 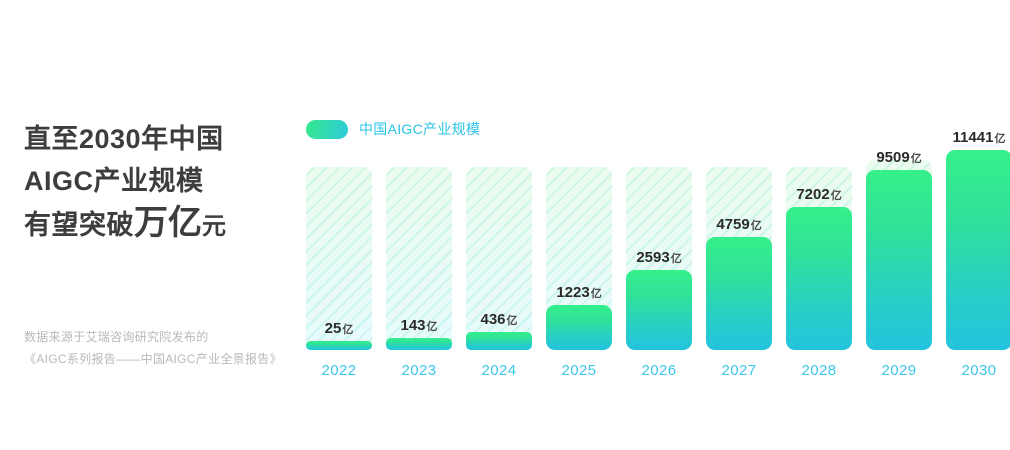 I want to click on bar-value-label-2027: 4759亿, so click(x=739, y=224).